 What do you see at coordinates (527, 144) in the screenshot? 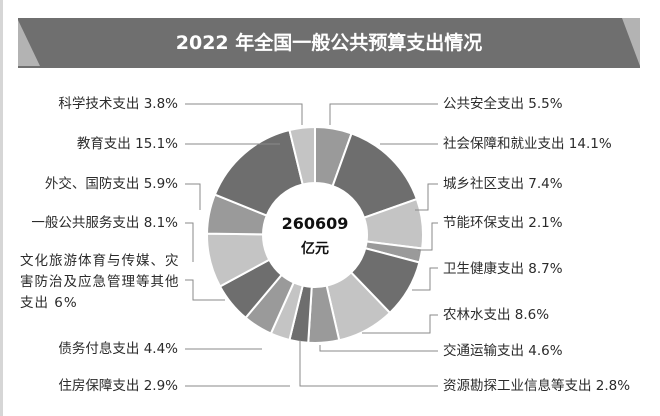
I see `label-social-security: 社会保障和就业支出 14.1%` at bounding box center [527, 144].